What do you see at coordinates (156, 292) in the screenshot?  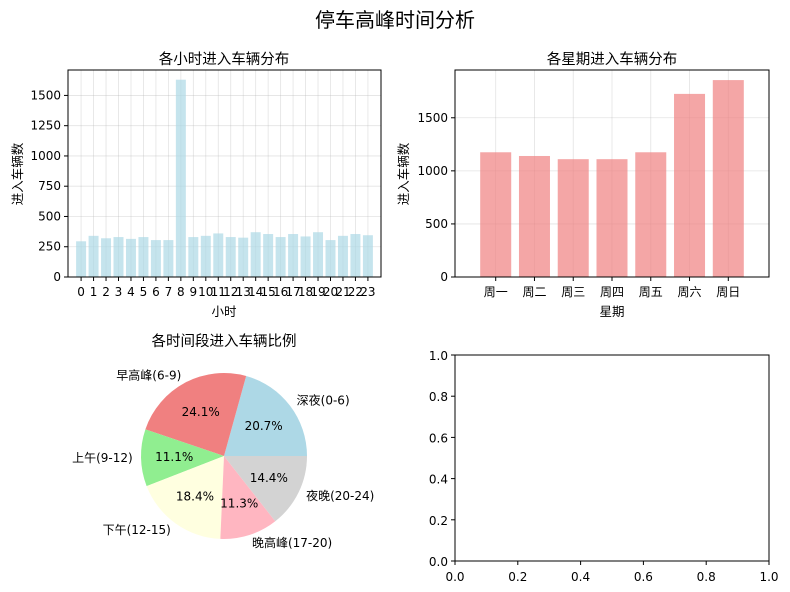 I see `hourly-x-tick-label: 6` at bounding box center [156, 292].